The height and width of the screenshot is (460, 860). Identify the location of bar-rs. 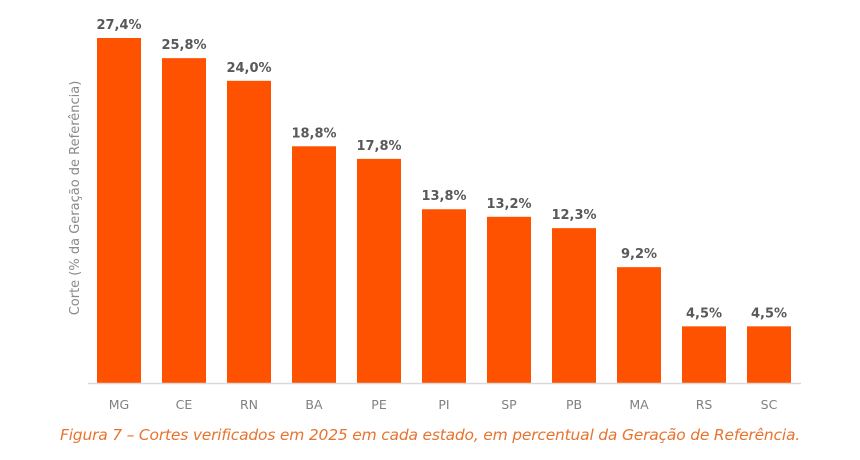
(704, 354).